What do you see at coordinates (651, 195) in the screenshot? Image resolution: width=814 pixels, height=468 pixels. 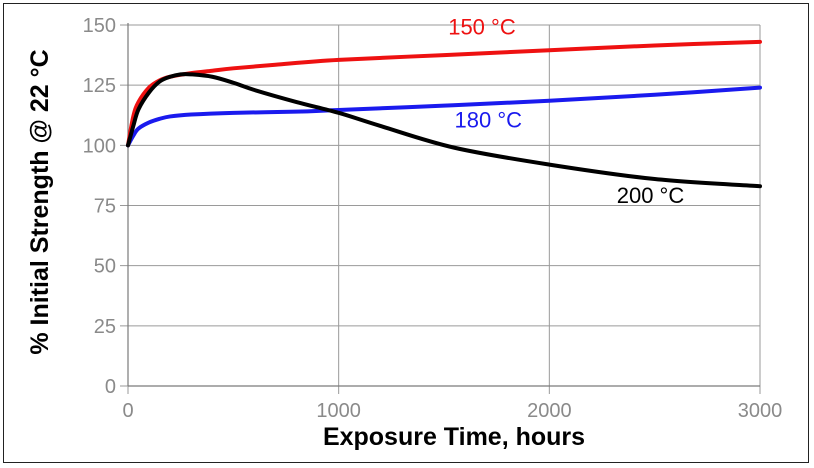 I see `series-label-200c: 200 °C` at bounding box center [651, 195].